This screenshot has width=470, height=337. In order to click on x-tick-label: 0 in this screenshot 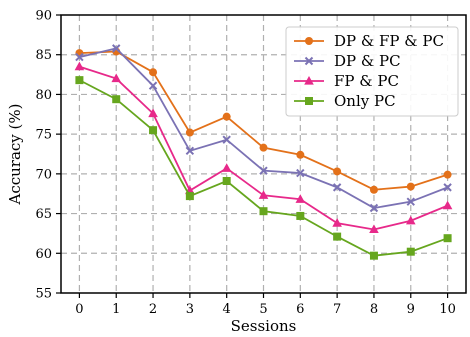, I will do `click(79, 309)`.